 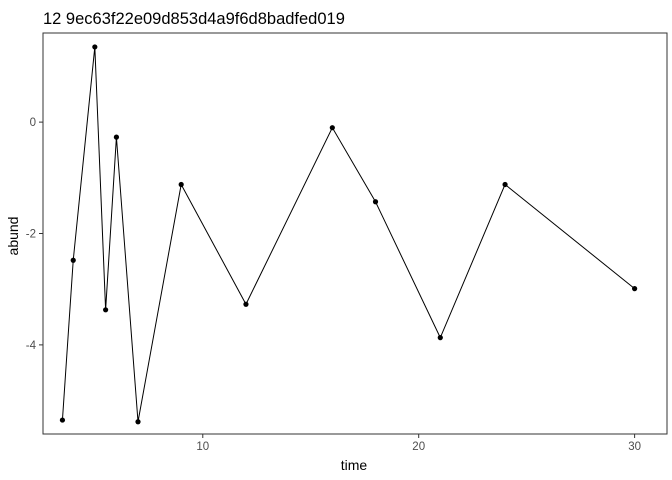 I want to click on x-axis-title: time, so click(x=354, y=465).